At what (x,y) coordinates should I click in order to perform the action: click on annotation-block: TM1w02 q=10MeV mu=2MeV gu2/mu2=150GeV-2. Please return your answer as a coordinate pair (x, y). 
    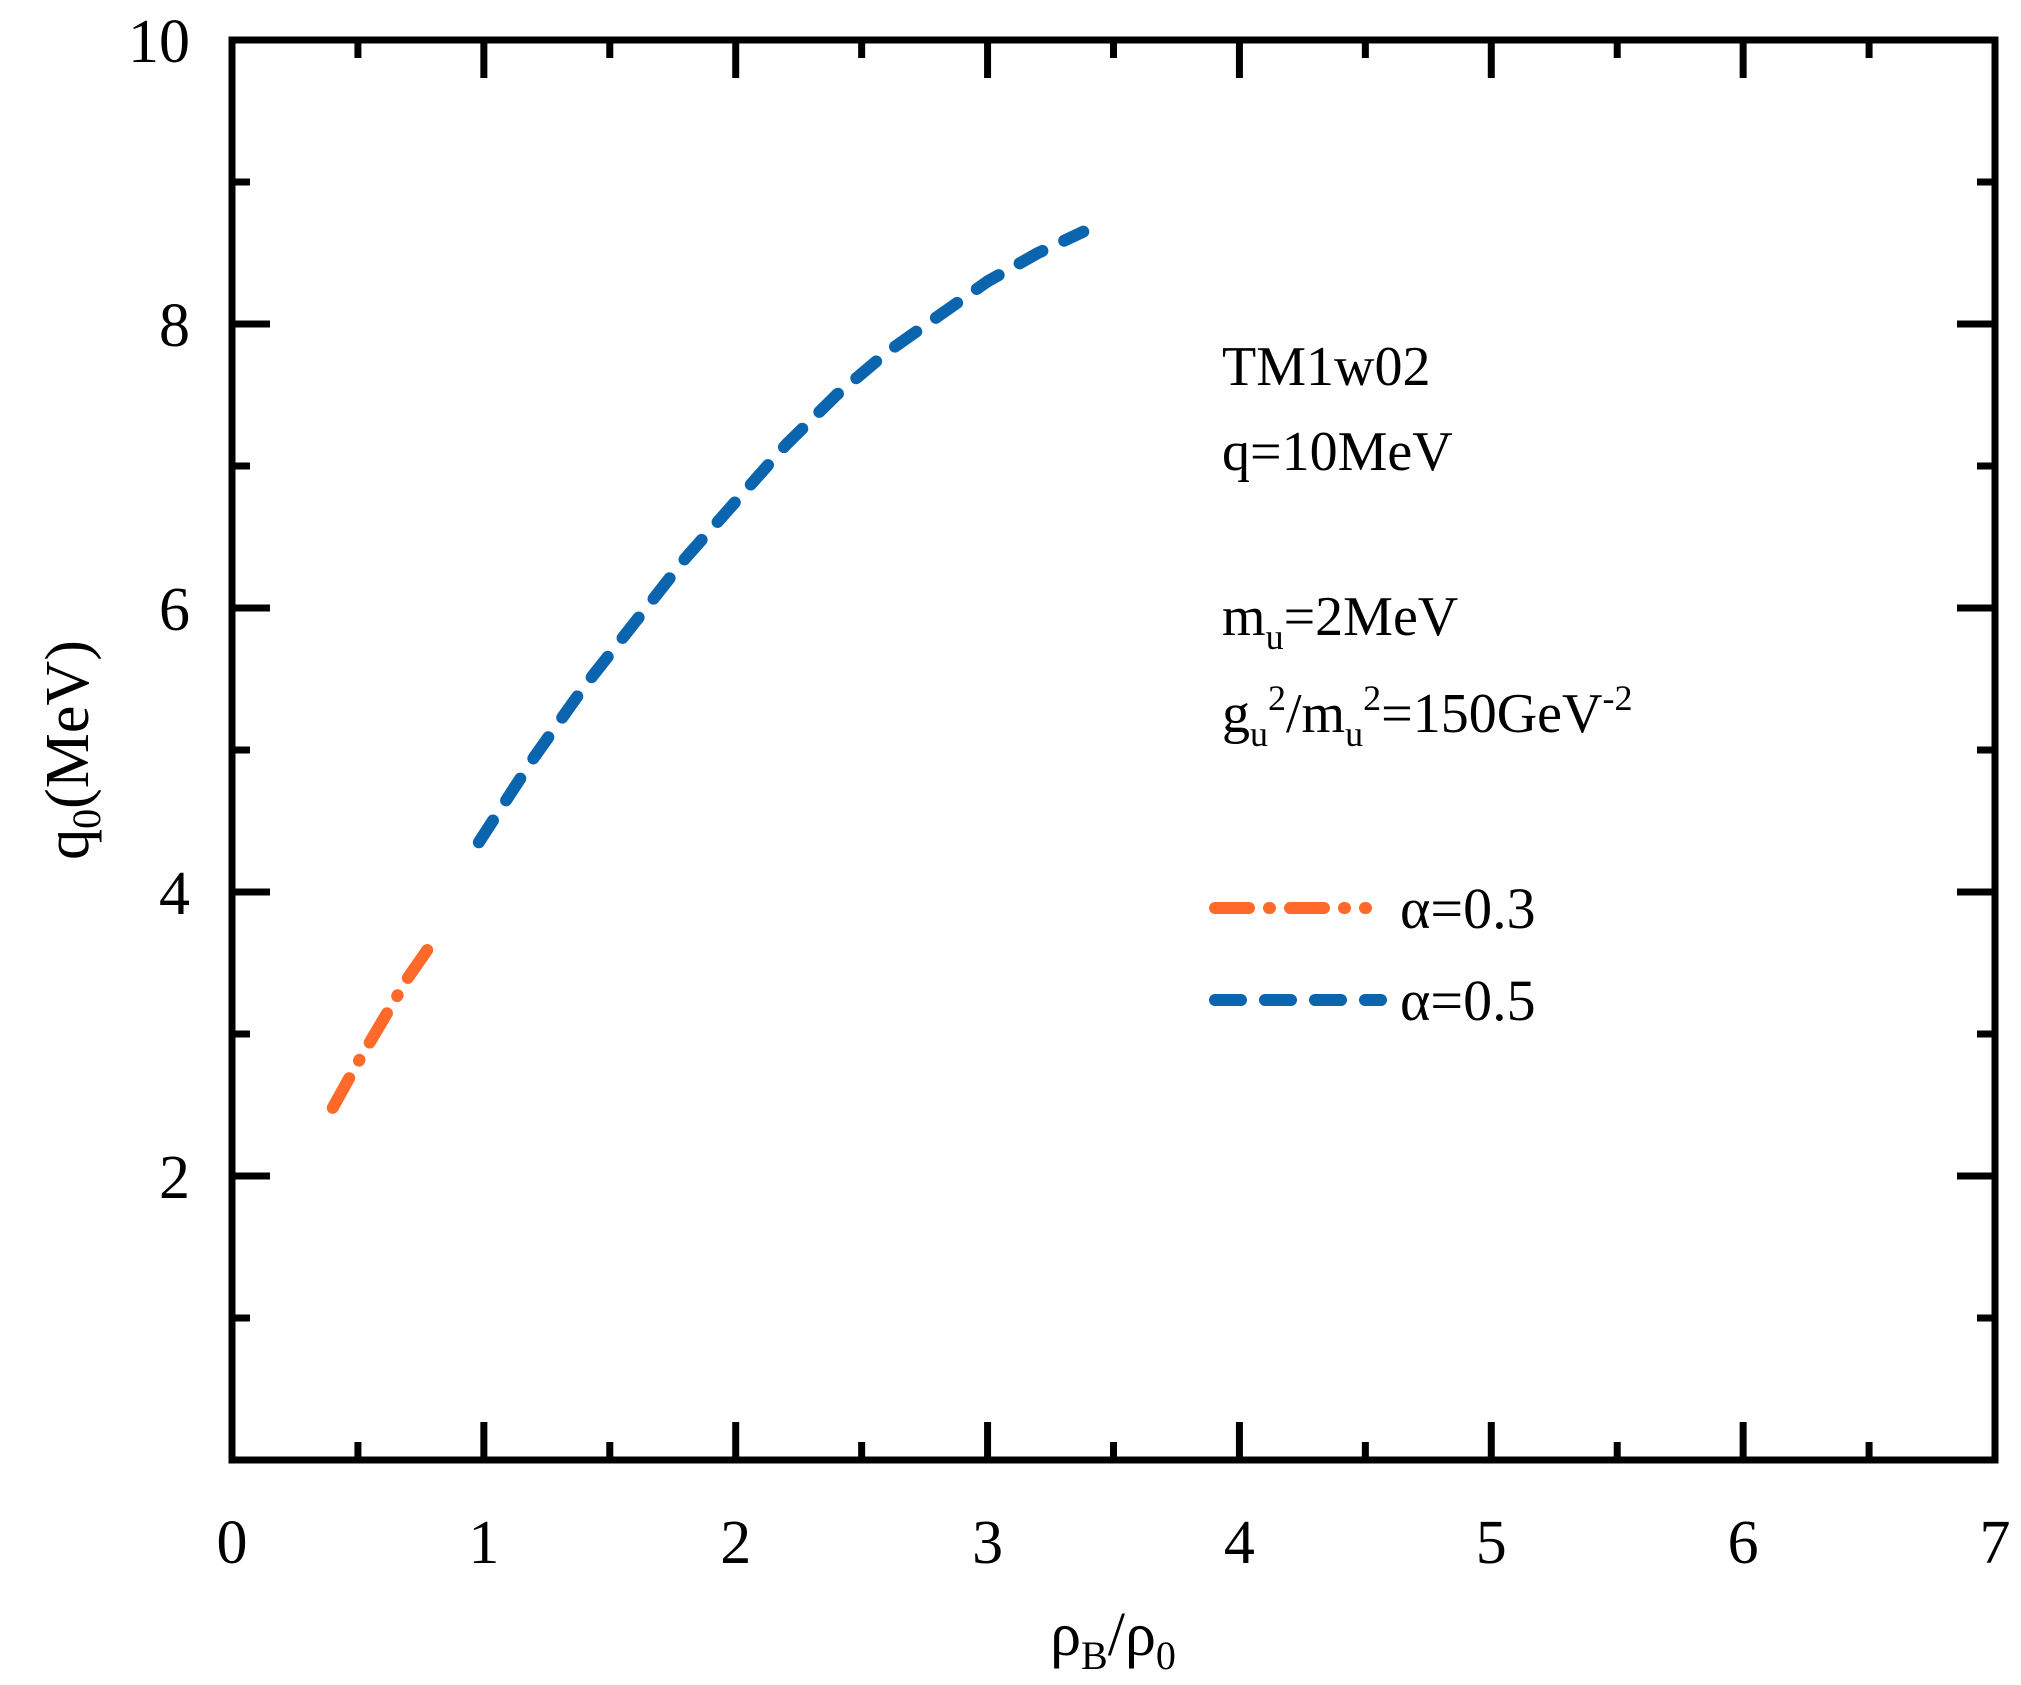
    Looking at the image, I should click on (1427, 545).